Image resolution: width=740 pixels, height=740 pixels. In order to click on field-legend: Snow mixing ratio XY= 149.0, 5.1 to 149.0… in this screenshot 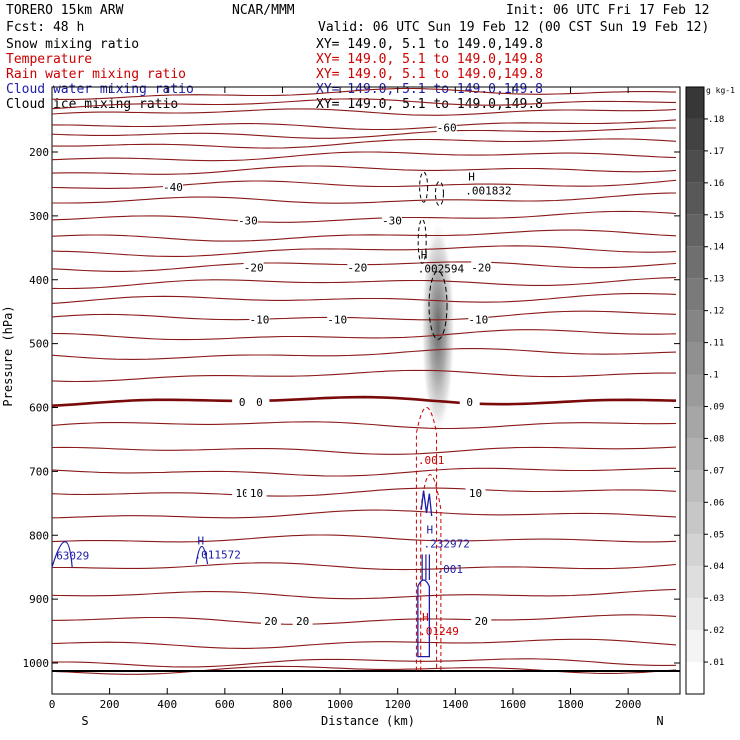, I will do `click(274, 74)`.